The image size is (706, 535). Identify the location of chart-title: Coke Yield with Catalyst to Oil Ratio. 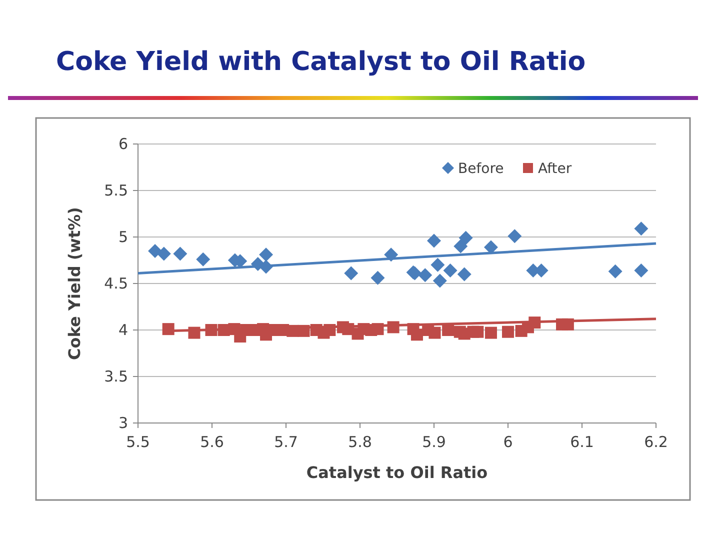
(321, 62).